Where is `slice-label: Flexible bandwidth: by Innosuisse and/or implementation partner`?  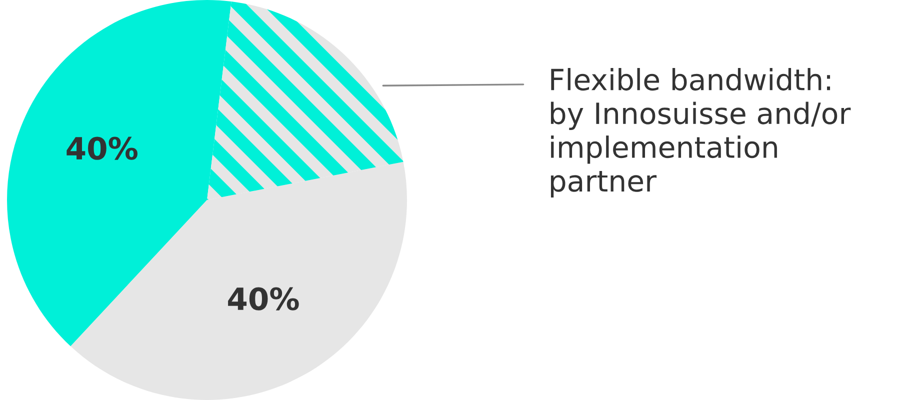 slice-label: Flexible bandwidth: by Innosuisse and/or implementation partner is located at coordinates (700, 133).